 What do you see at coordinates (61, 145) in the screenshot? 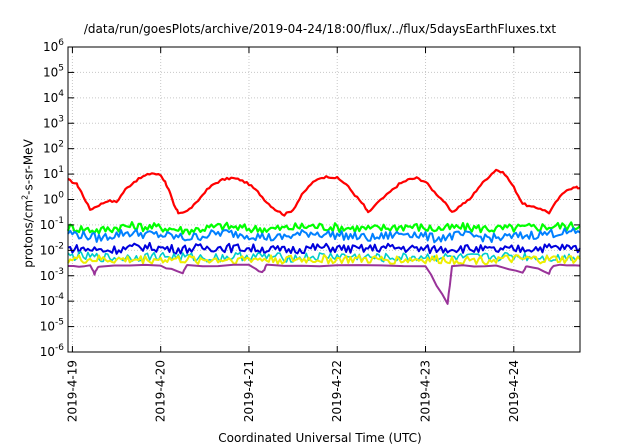
I see `y-tick-exponent: 2` at bounding box center [61, 145].